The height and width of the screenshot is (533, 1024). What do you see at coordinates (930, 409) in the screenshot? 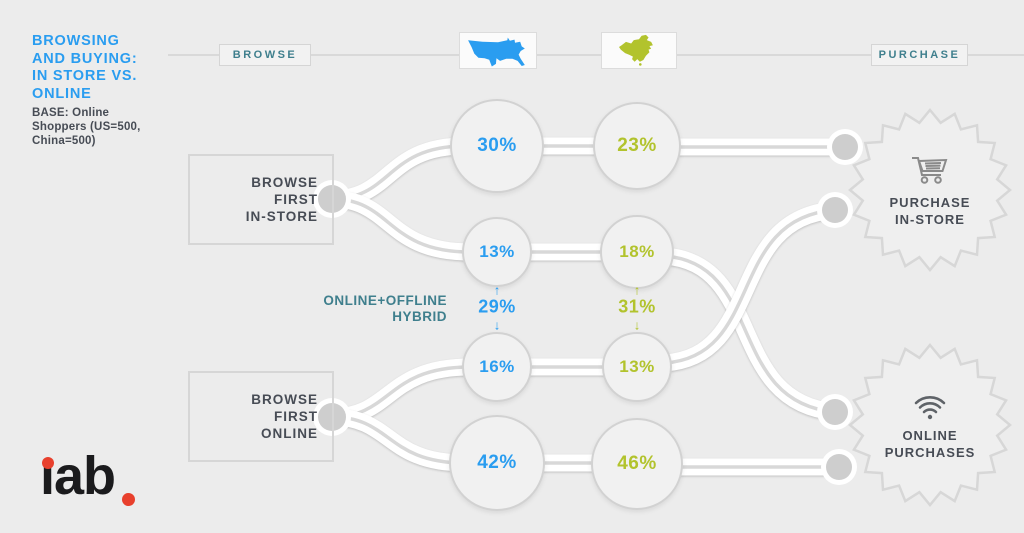
I see `wifi-icon` at bounding box center [930, 409].